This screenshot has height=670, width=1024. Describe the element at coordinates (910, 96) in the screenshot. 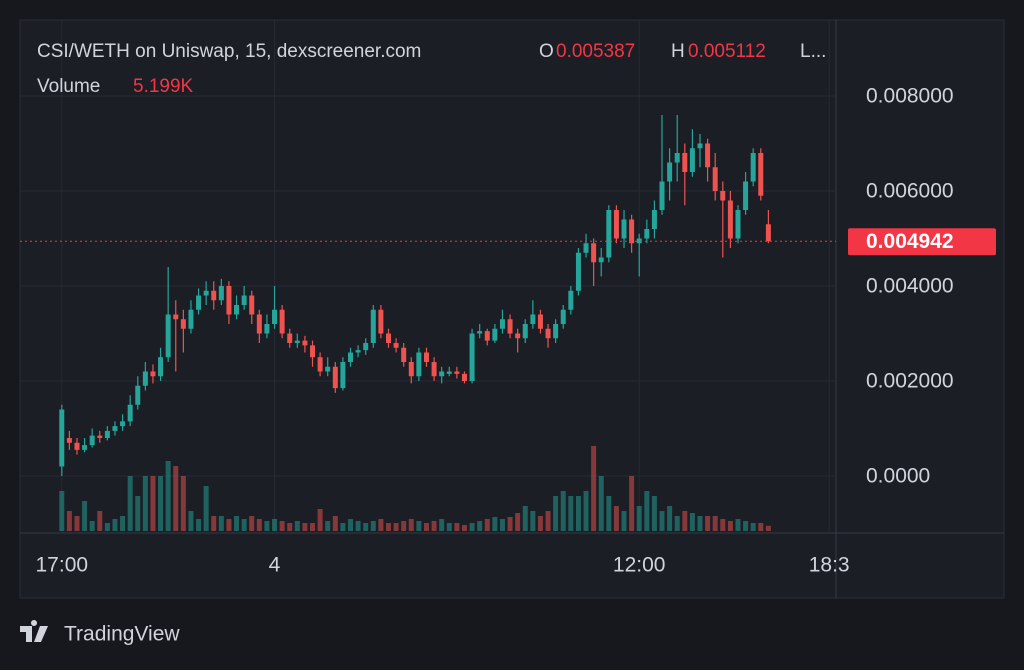

I see `y-tick-label: 0.008000` at that location.